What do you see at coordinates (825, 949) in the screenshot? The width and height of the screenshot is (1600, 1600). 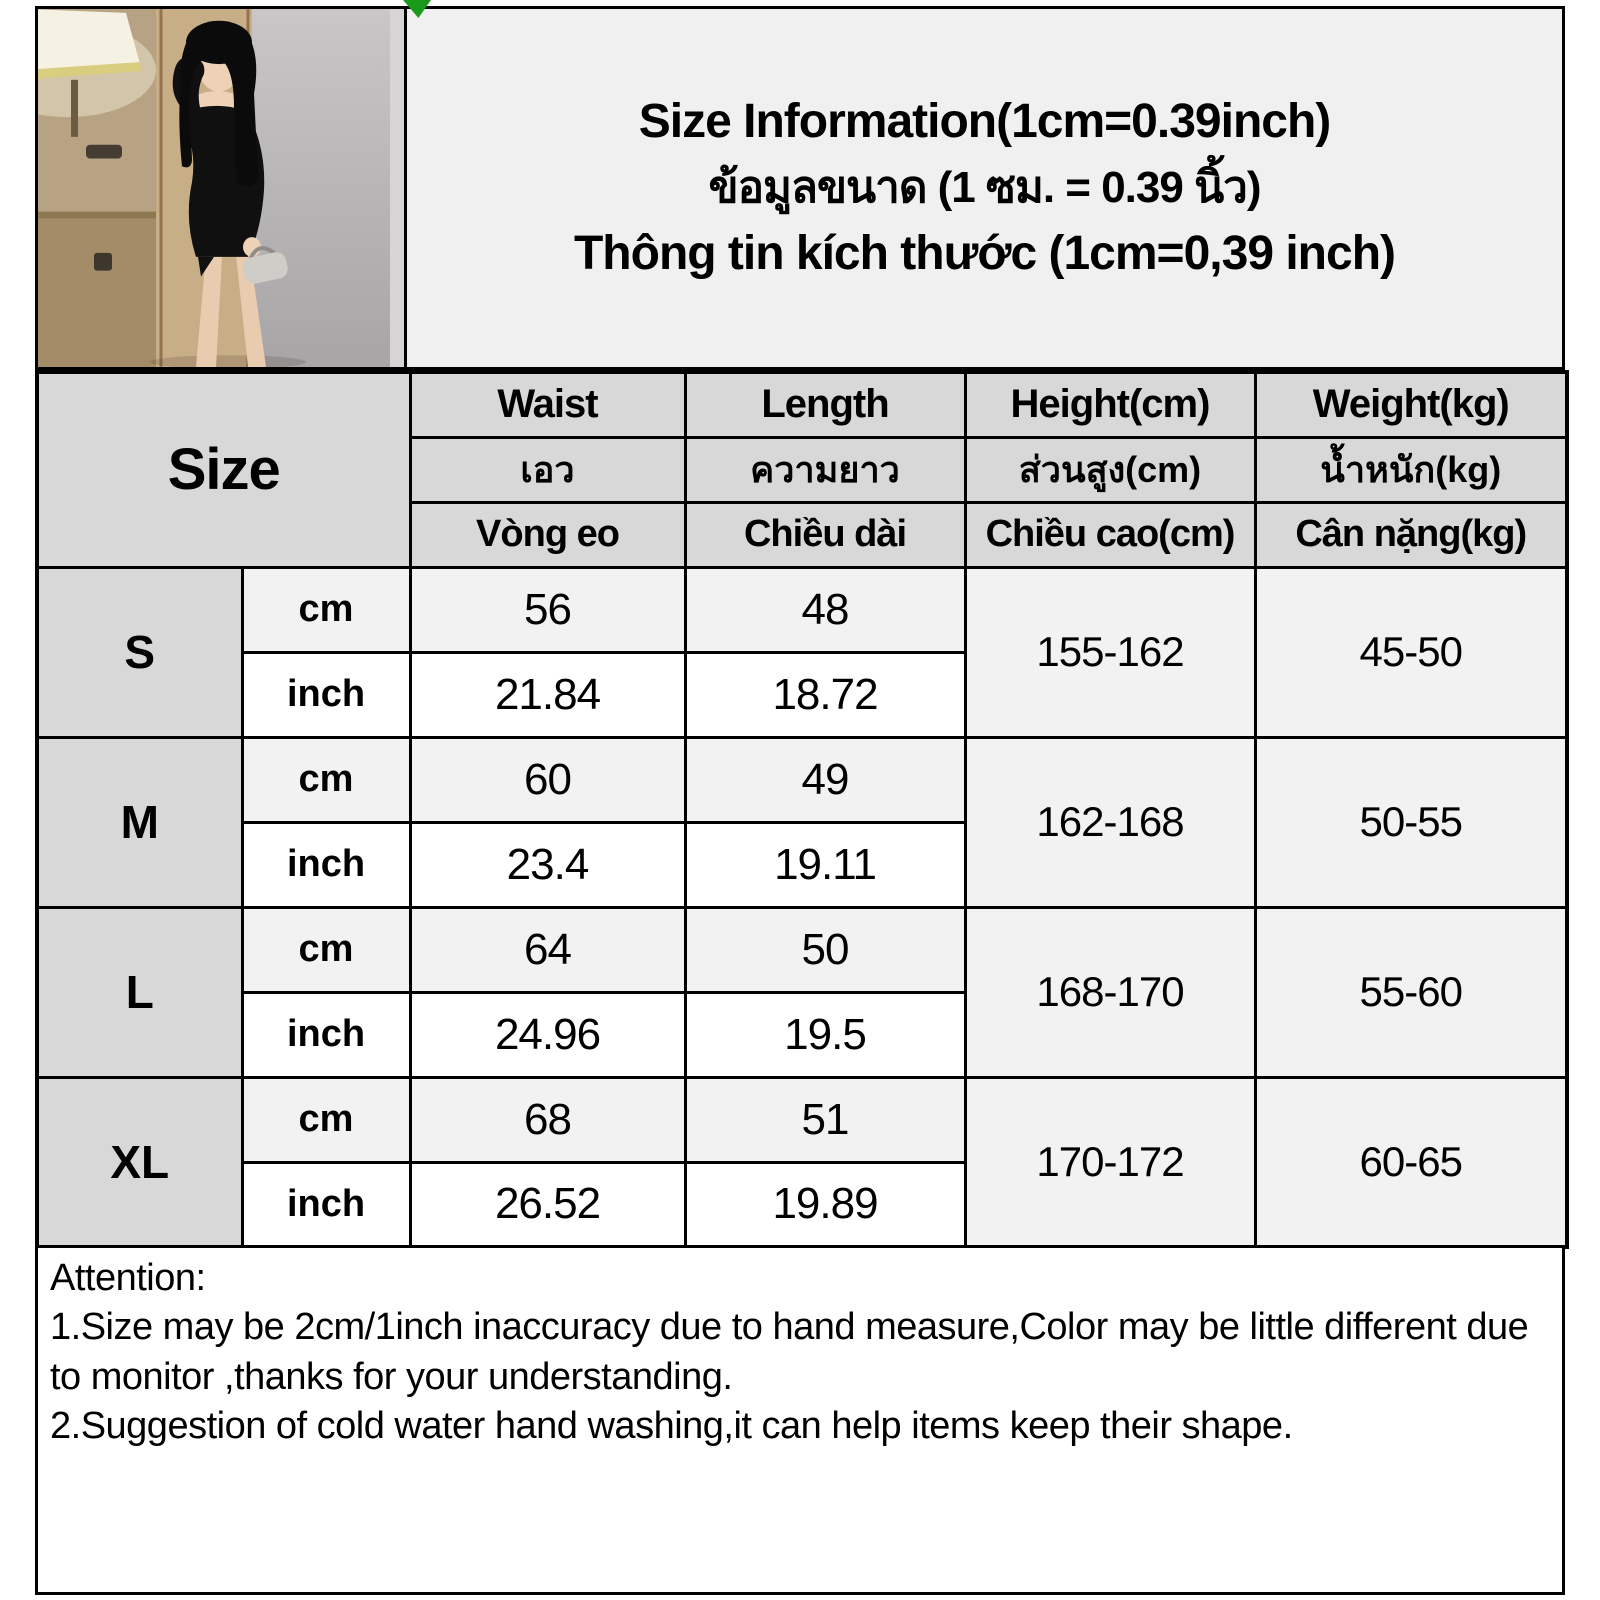 I see `l-length-cm: 50` at bounding box center [825, 949].